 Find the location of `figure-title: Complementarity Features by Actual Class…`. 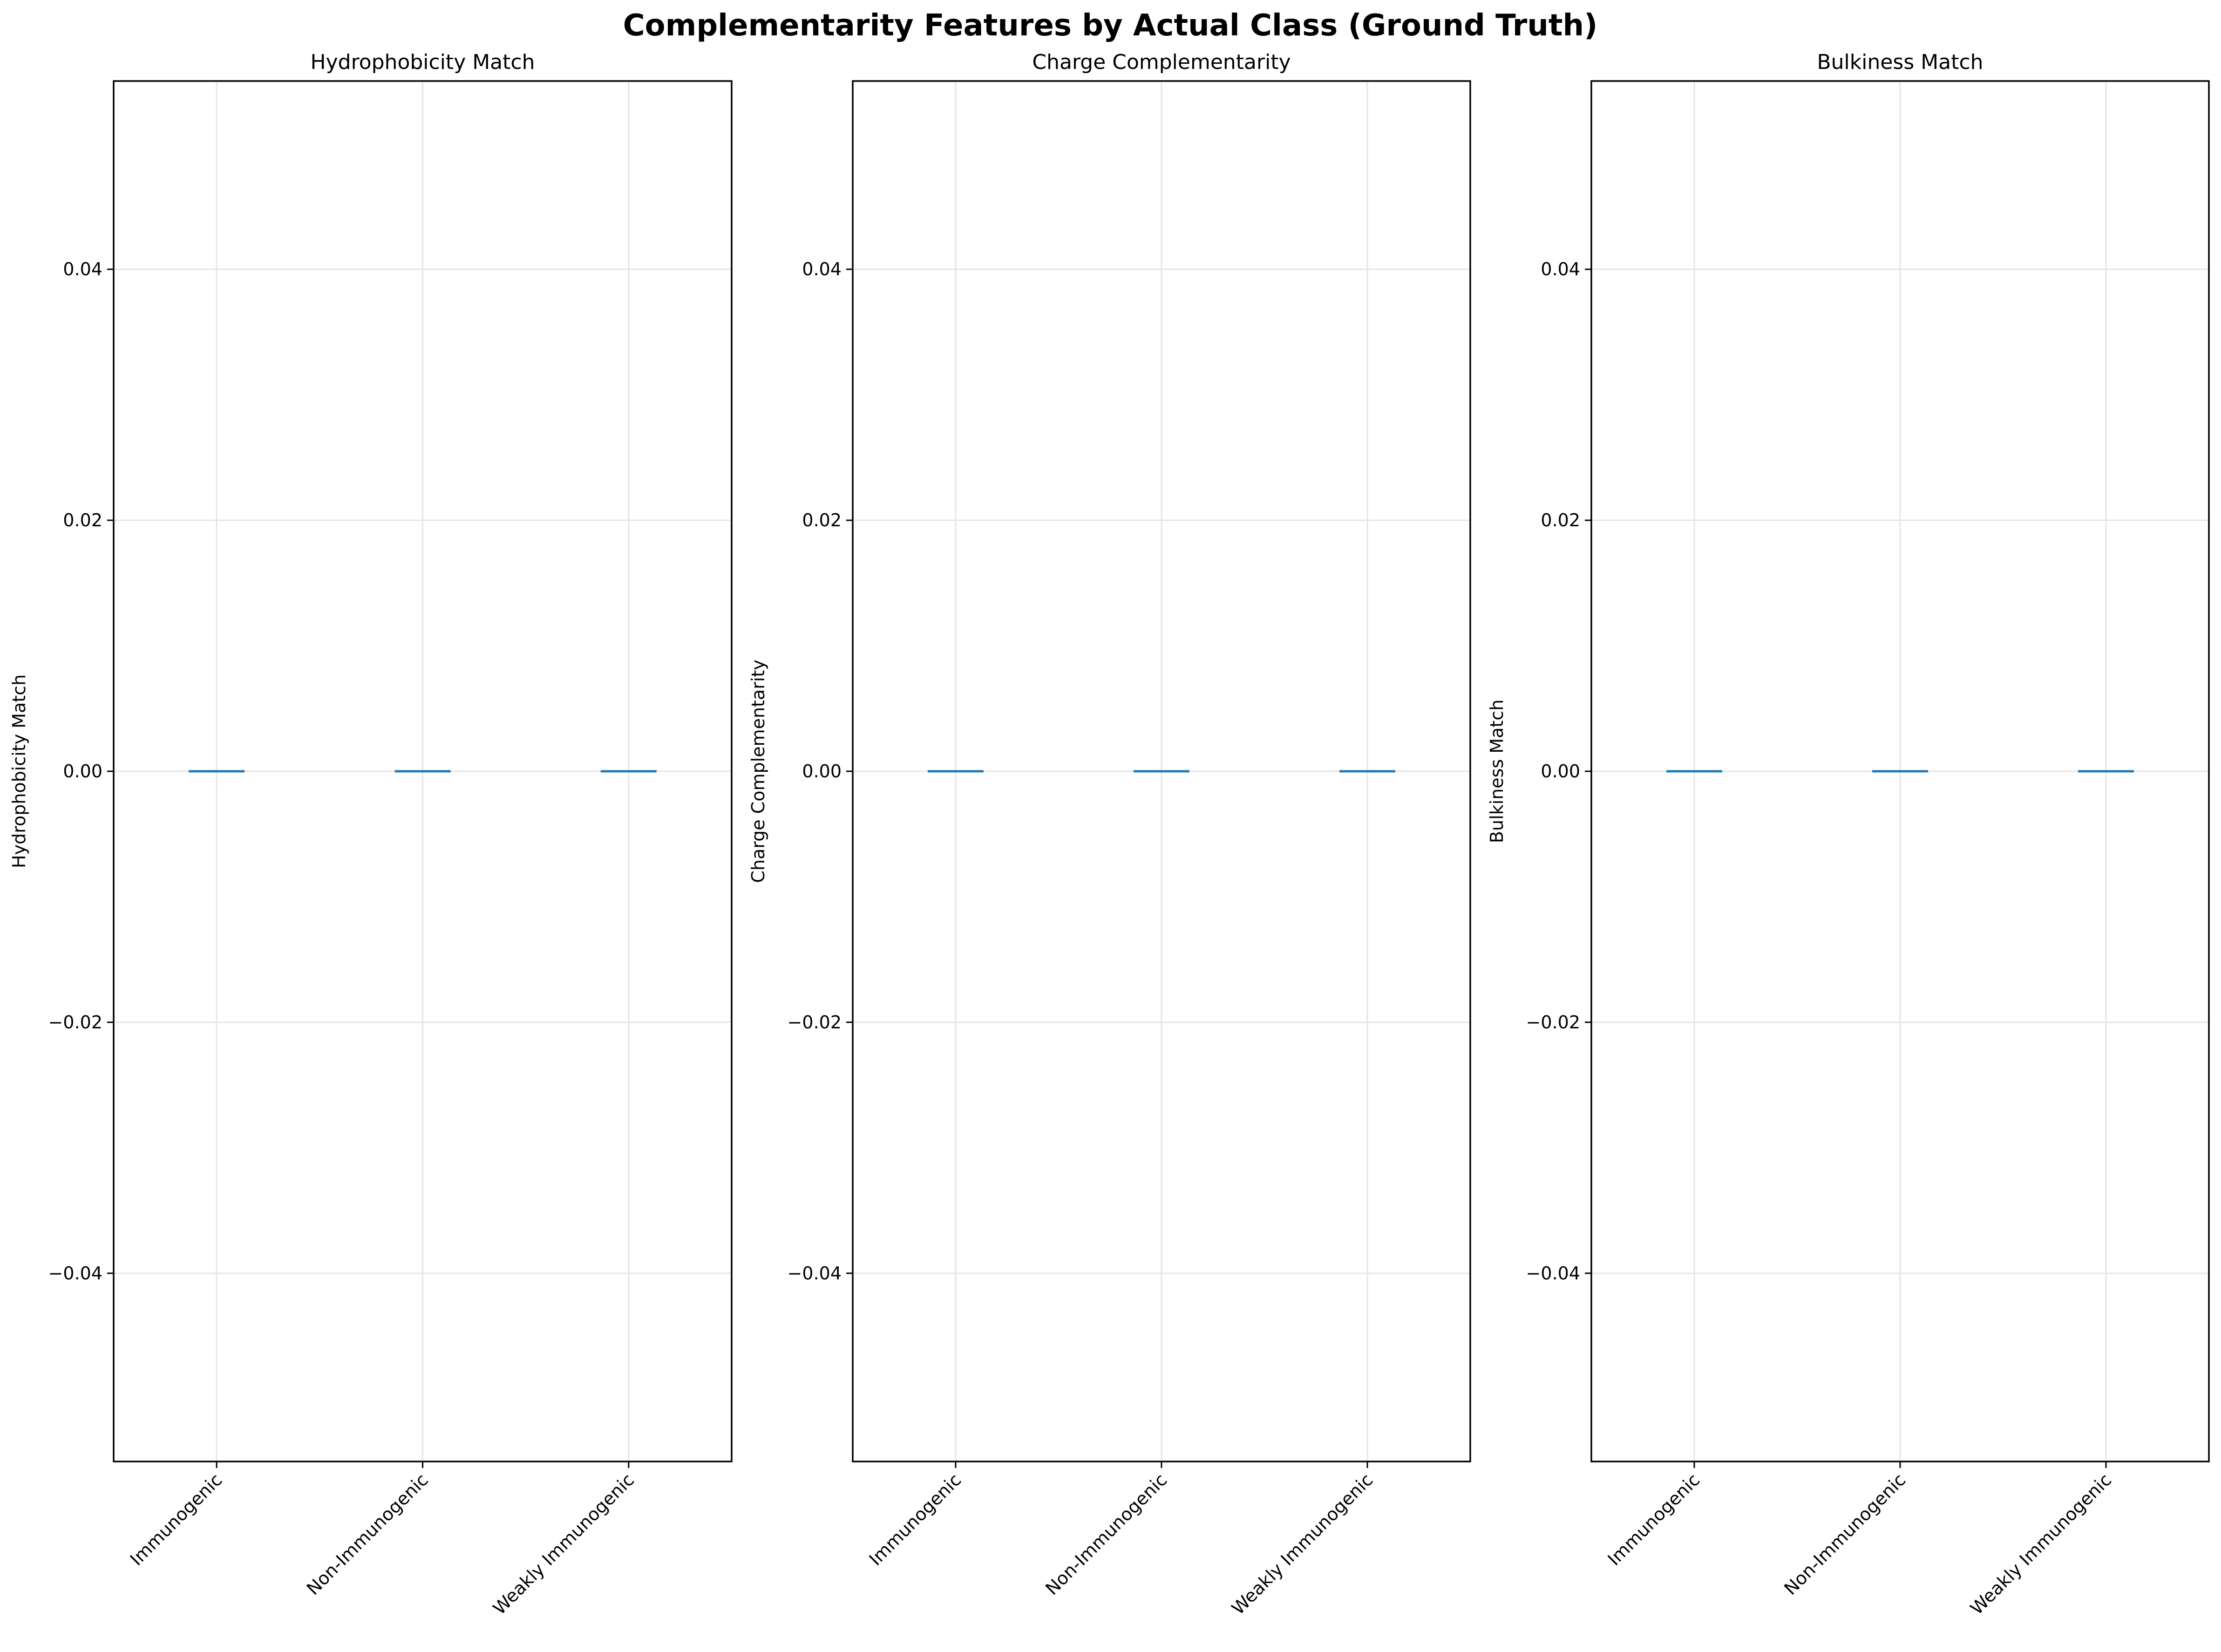

figure-title: Complementarity Features by Actual Class… is located at coordinates (1110, 25).